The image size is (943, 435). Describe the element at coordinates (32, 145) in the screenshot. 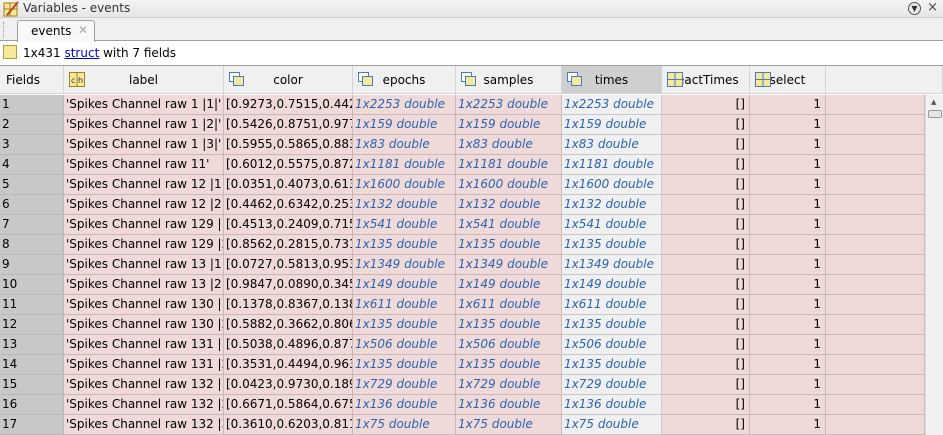

I see `row-header: 3` at that location.